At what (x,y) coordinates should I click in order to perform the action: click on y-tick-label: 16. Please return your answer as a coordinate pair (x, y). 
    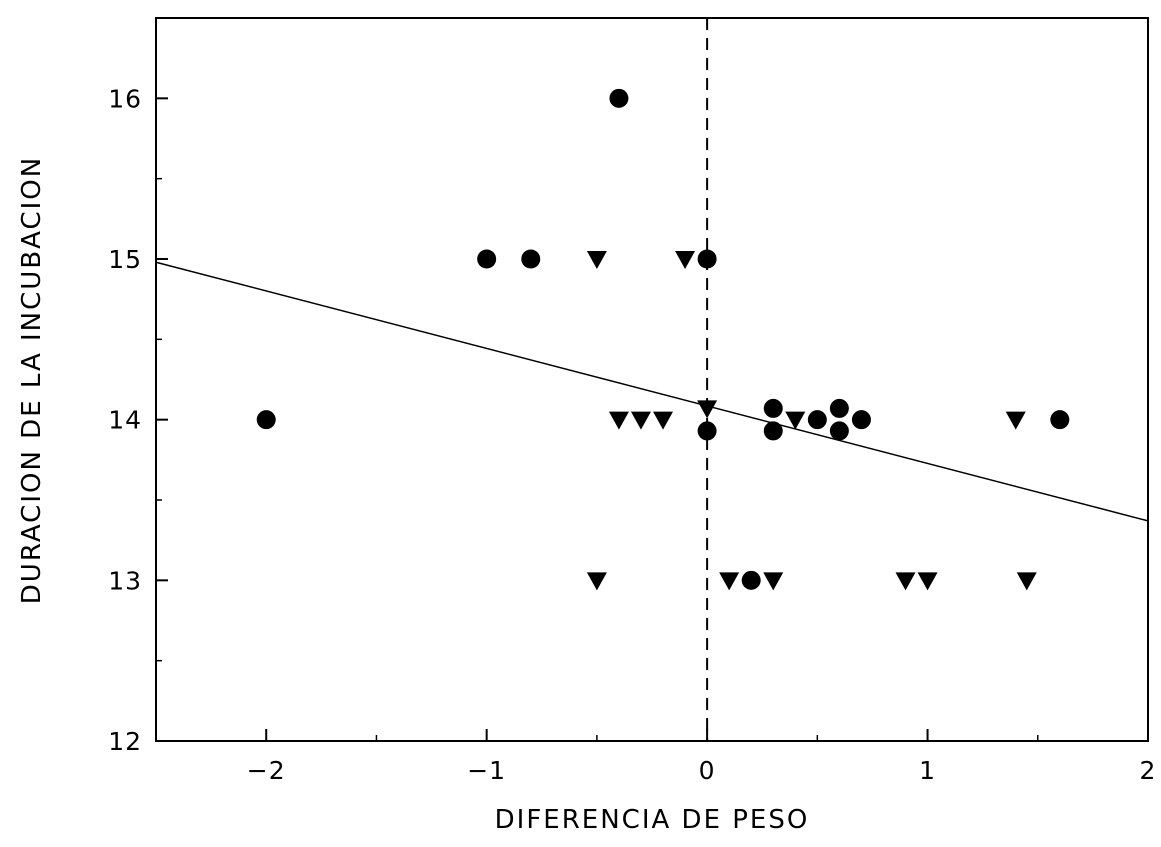
    Looking at the image, I should click on (125, 98).